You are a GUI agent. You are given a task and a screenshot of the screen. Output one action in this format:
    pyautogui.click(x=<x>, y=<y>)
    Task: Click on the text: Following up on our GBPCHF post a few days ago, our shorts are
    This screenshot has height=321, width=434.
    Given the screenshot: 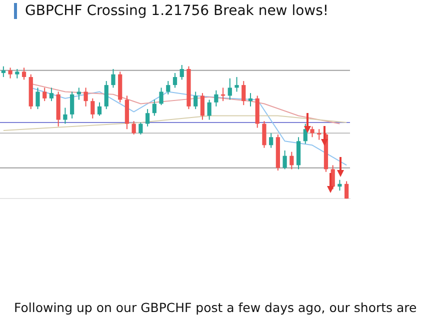 What is the action you would take?
    pyautogui.click(x=215, y=307)
    